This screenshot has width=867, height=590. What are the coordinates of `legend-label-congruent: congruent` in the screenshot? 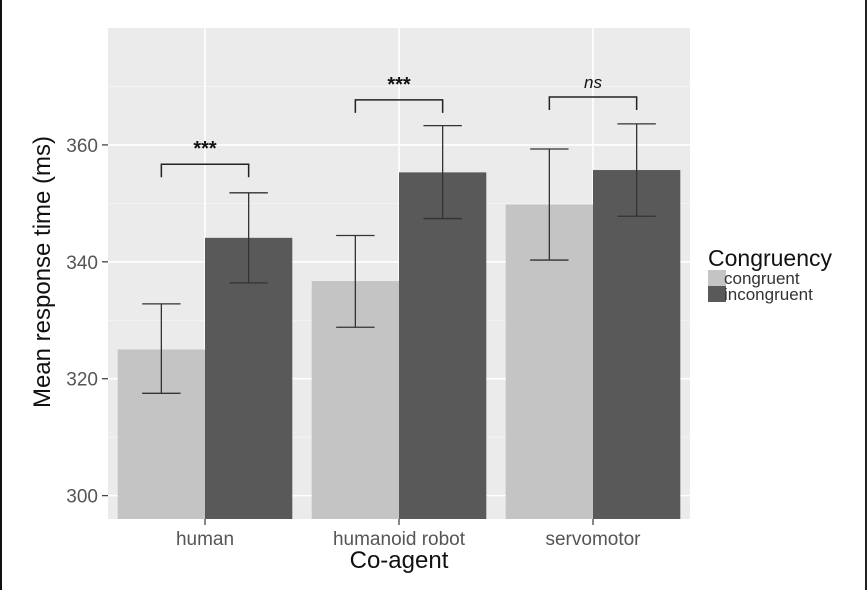 It's located at (762, 278).